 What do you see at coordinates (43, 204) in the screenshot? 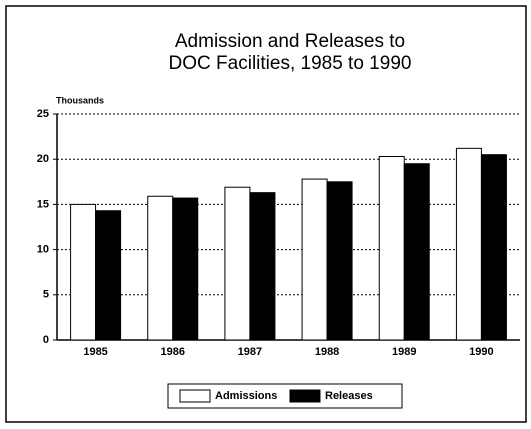
I see `y-tick-label: 15` at bounding box center [43, 204].